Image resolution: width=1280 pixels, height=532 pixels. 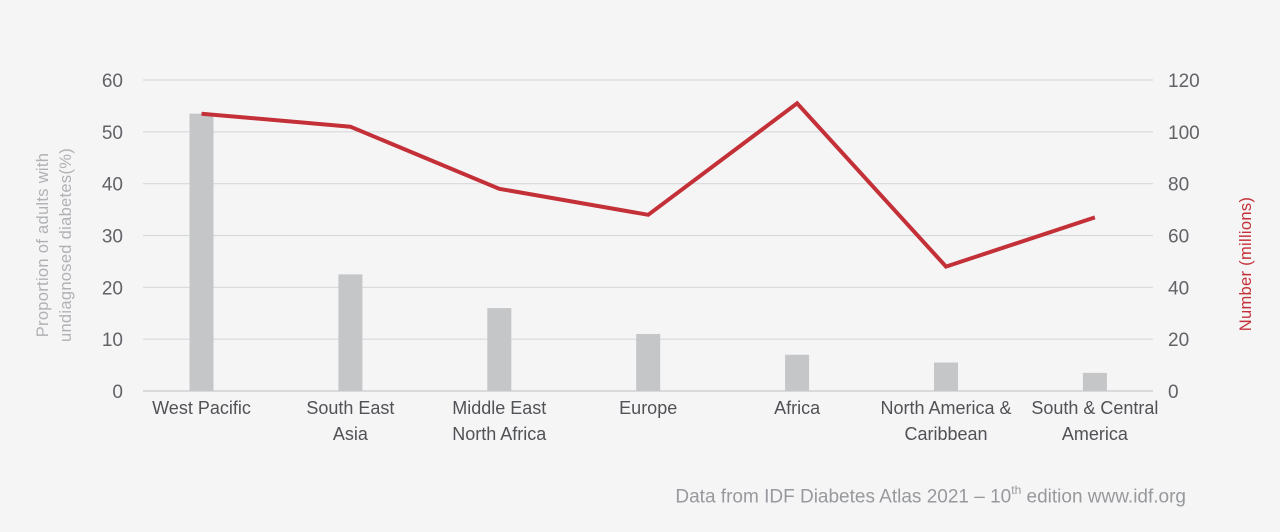 I want to click on category-label-line: Europe, so click(x=648, y=408).